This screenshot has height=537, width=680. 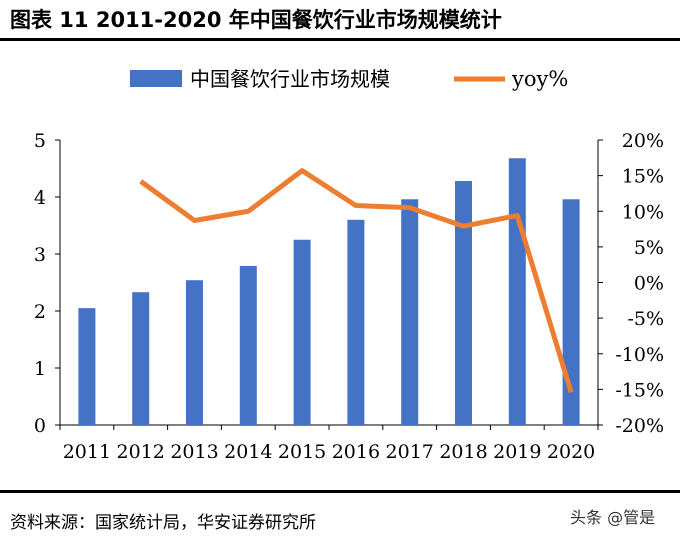 What do you see at coordinates (248, 452) in the screenshot?
I see `x-tick-label: 2014` at bounding box center [248, 452].